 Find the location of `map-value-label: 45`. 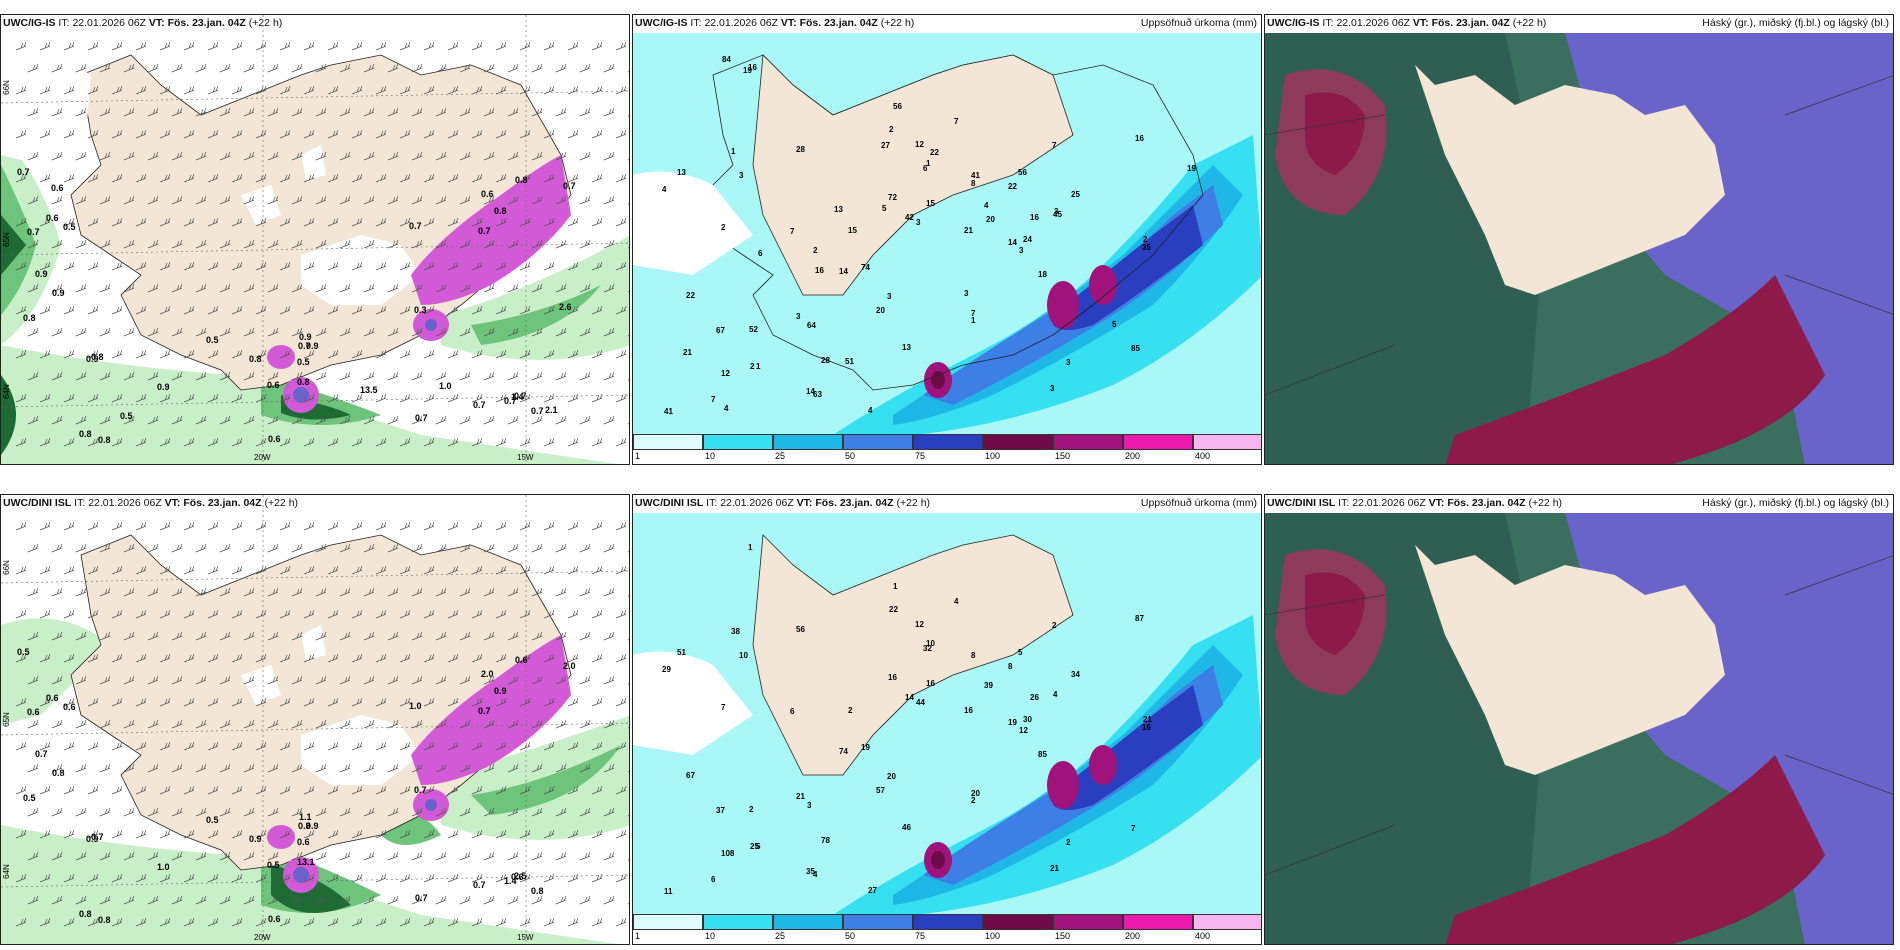

map-value-label: 45 is located at coordinates (1057, 214).